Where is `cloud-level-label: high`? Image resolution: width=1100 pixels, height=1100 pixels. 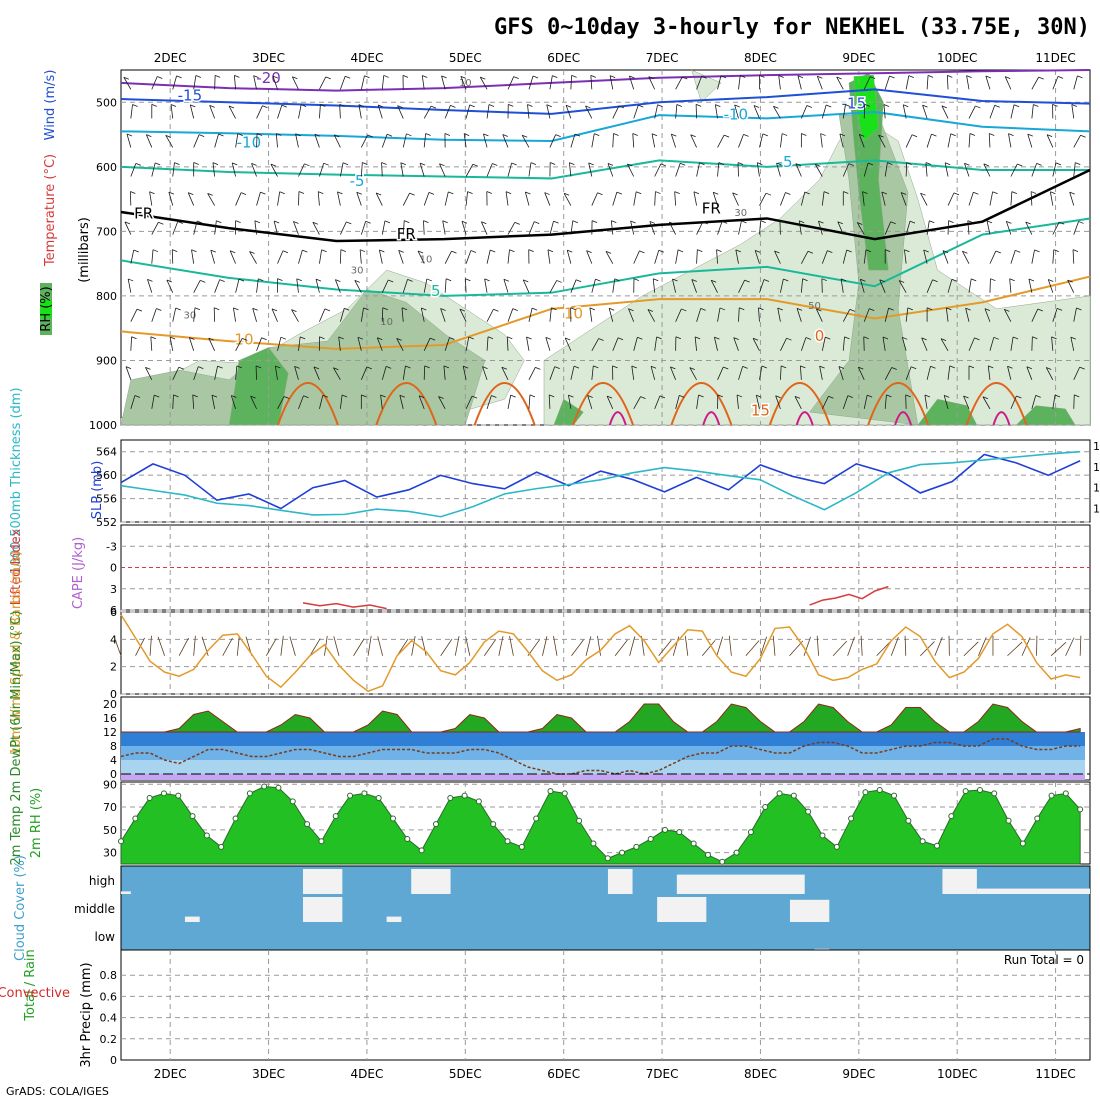 cloud-level-label: high is located at coordinates (102, 881).